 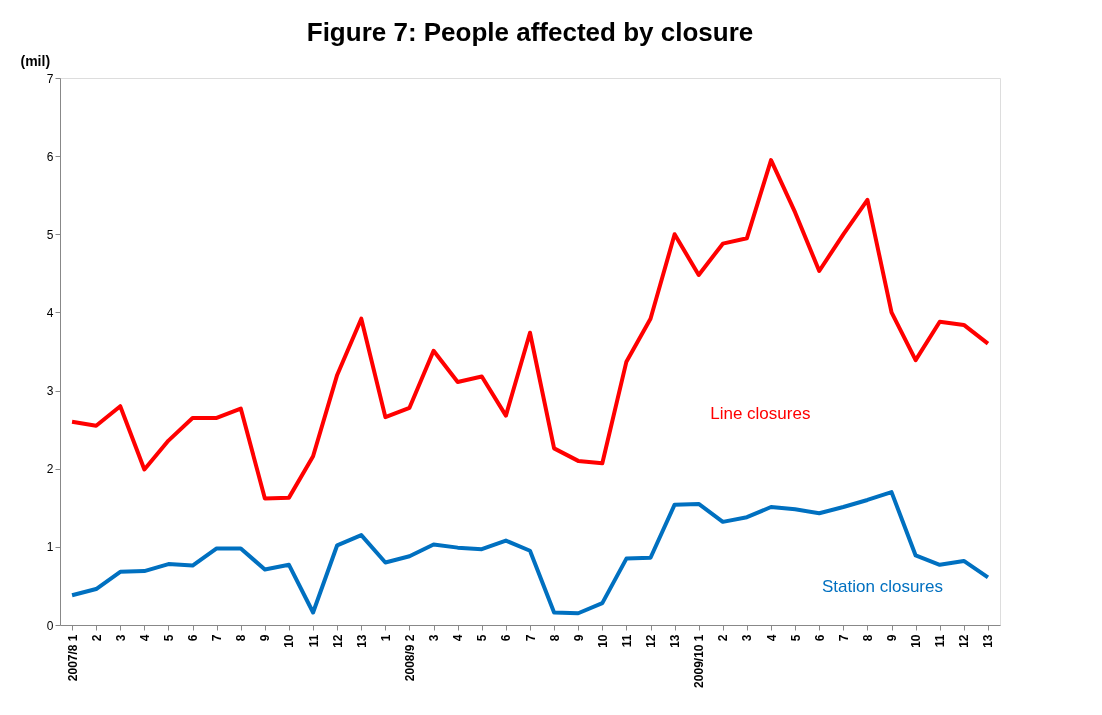 What do you see at coordinates (50, 547) in the screenshot?
I see `y-tick-label: 1` at bounding box center [50, 547].